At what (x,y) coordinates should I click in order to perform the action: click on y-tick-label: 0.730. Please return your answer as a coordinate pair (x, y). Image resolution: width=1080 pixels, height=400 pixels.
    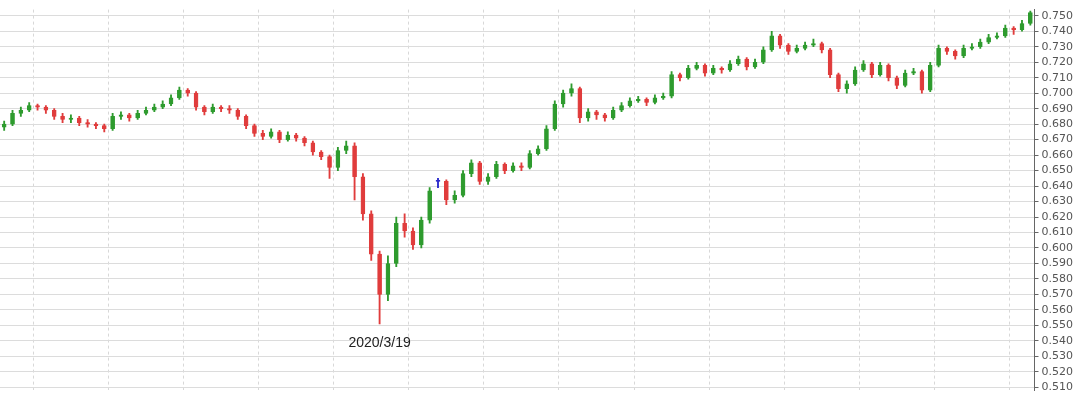
    Looking at the image, I should click on (1057, 46).